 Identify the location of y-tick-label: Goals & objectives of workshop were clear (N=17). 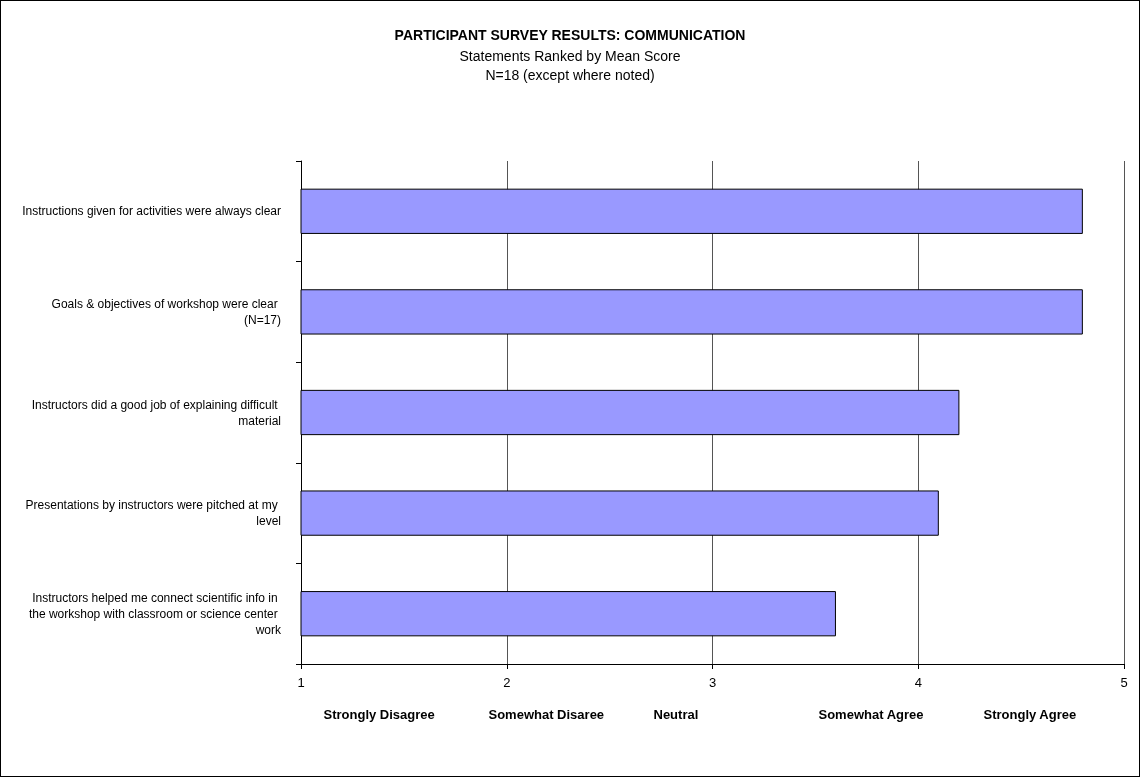
(166, 311).